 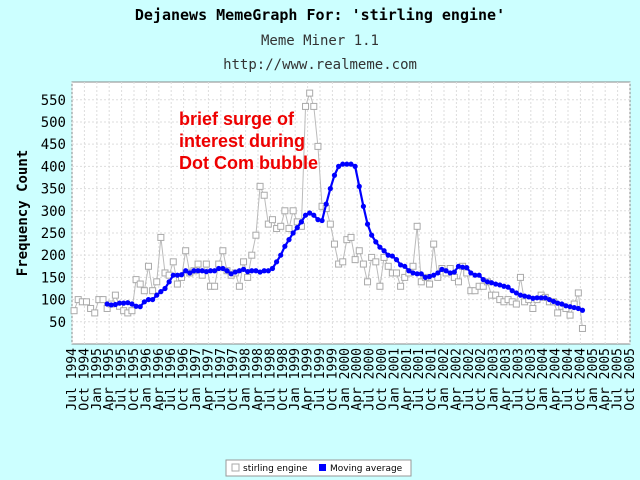 What do you see at coordinates (23, 213) in the screenshot?
I see `y-axis-label: Frequency Count` at bounding box center [23, 213].